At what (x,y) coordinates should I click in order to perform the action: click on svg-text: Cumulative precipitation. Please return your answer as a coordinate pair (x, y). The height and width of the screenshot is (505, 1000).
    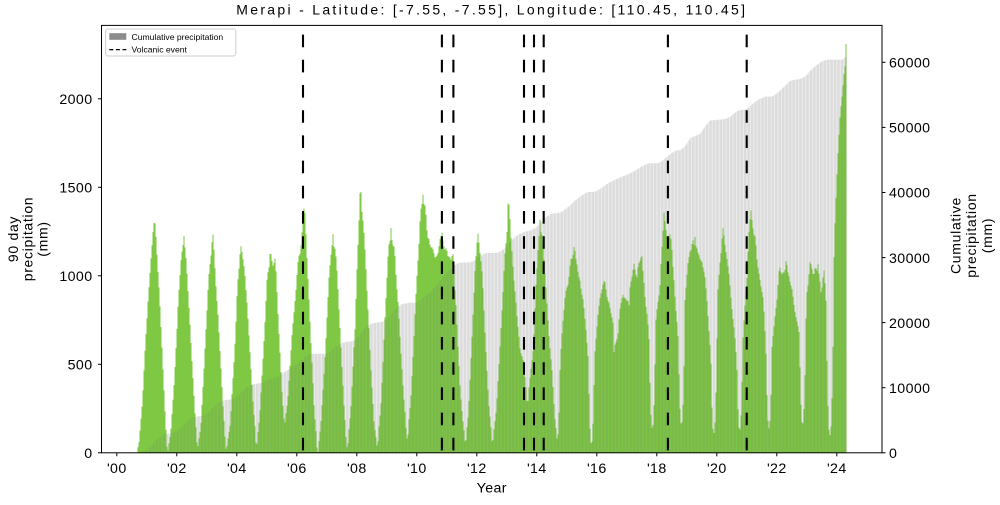
    Looking at the image, I should click on (178, 37).